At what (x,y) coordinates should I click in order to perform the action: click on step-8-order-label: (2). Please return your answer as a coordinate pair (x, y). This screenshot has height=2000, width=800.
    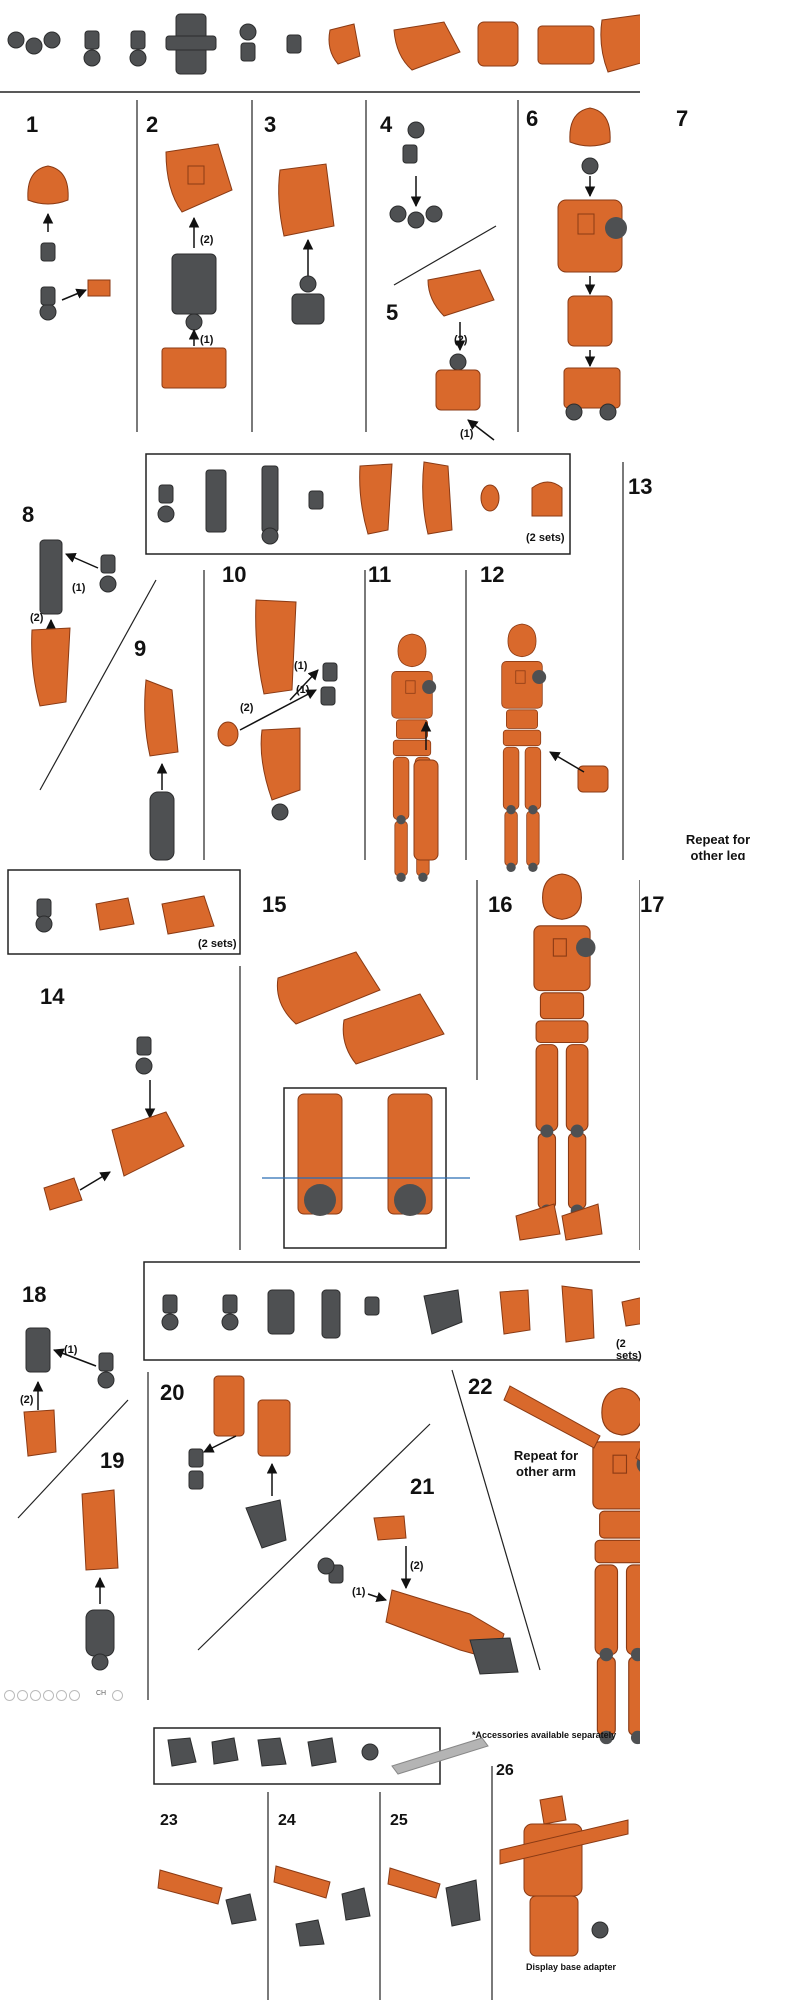
    Looking at the image, I should click on (37, 618).